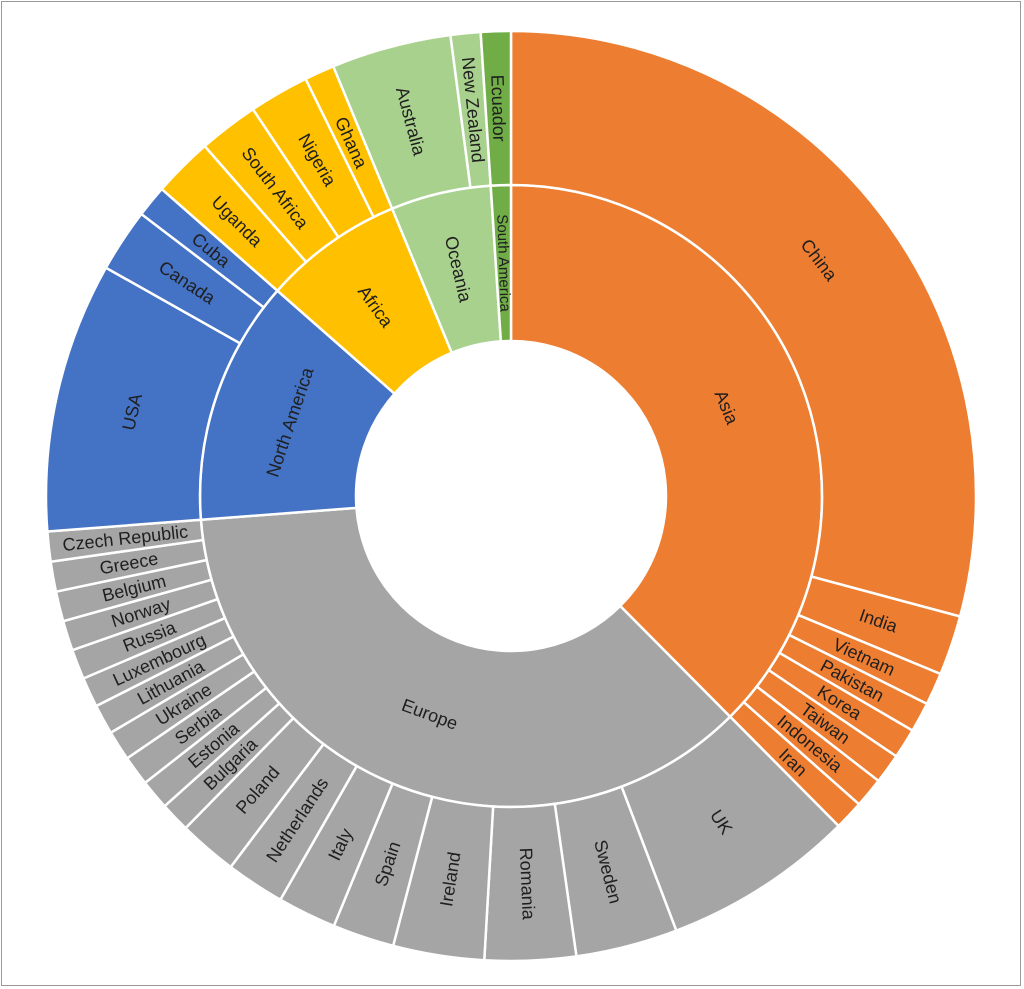 This screenshot has height=989, width=1024. I want to click on country-segment-ecuador, so click(496, 108).